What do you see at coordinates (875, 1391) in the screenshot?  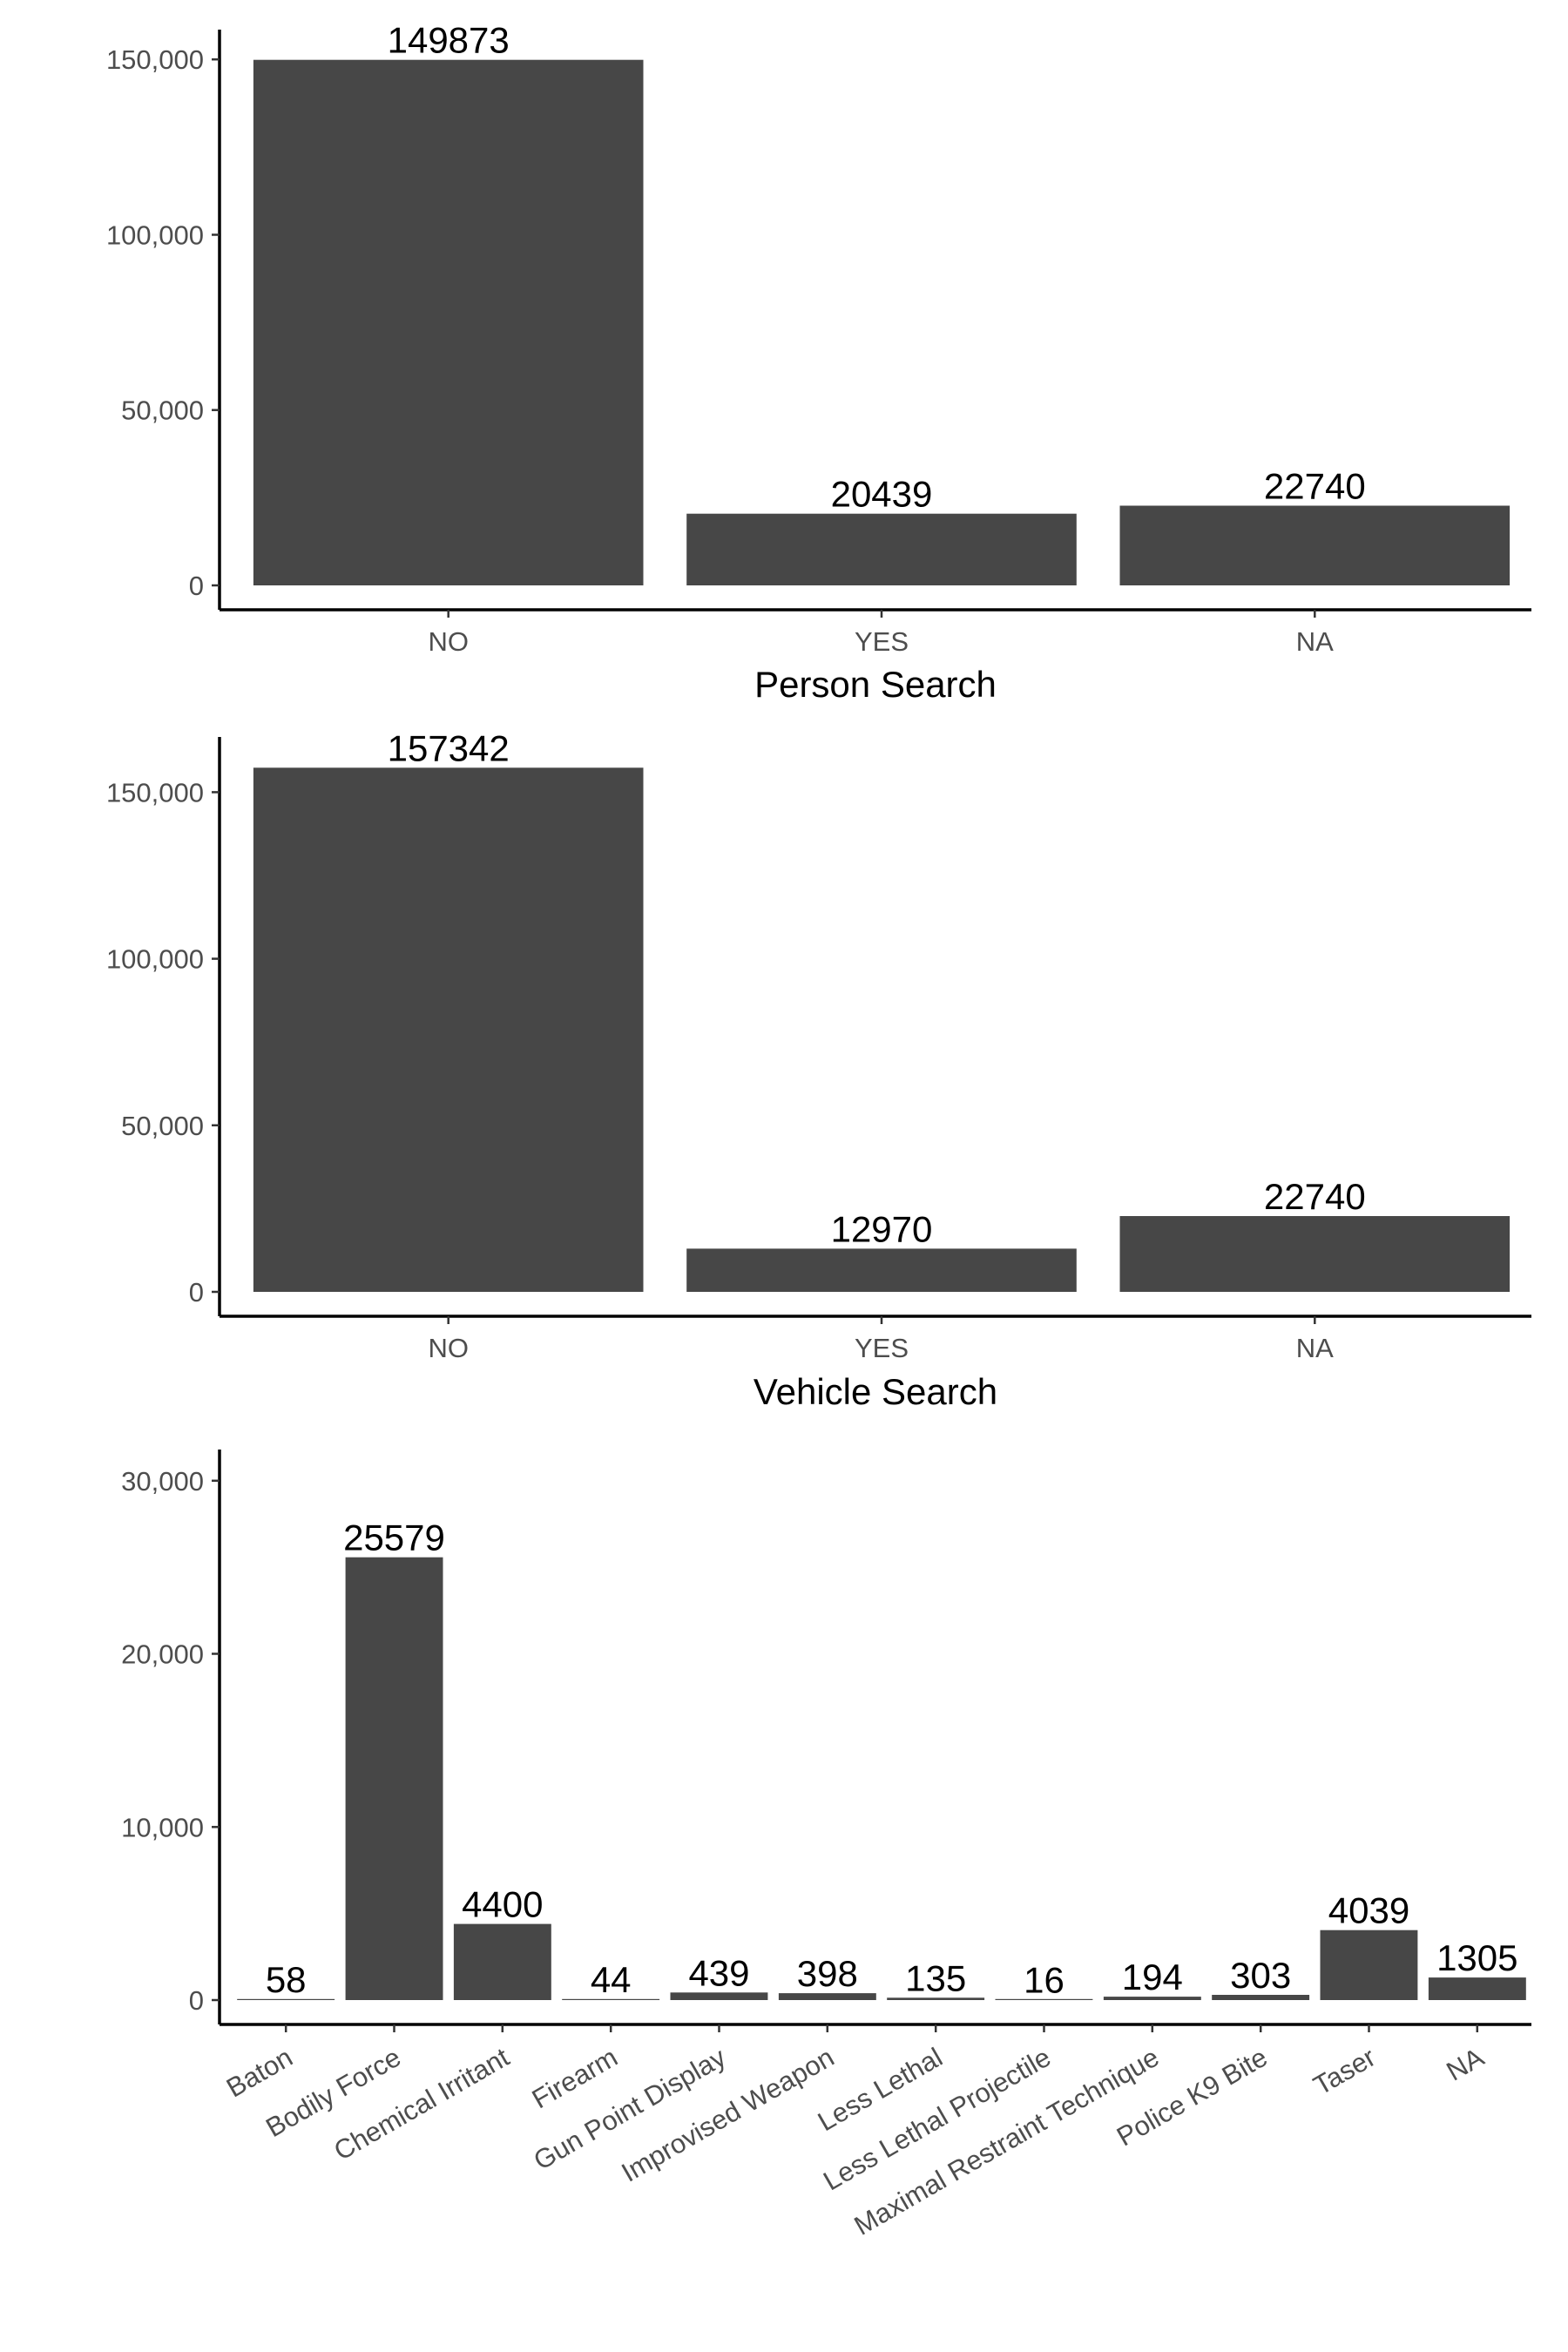 I see `x-axis-title: Vehicle Search` at bounding box center [875, 1391].